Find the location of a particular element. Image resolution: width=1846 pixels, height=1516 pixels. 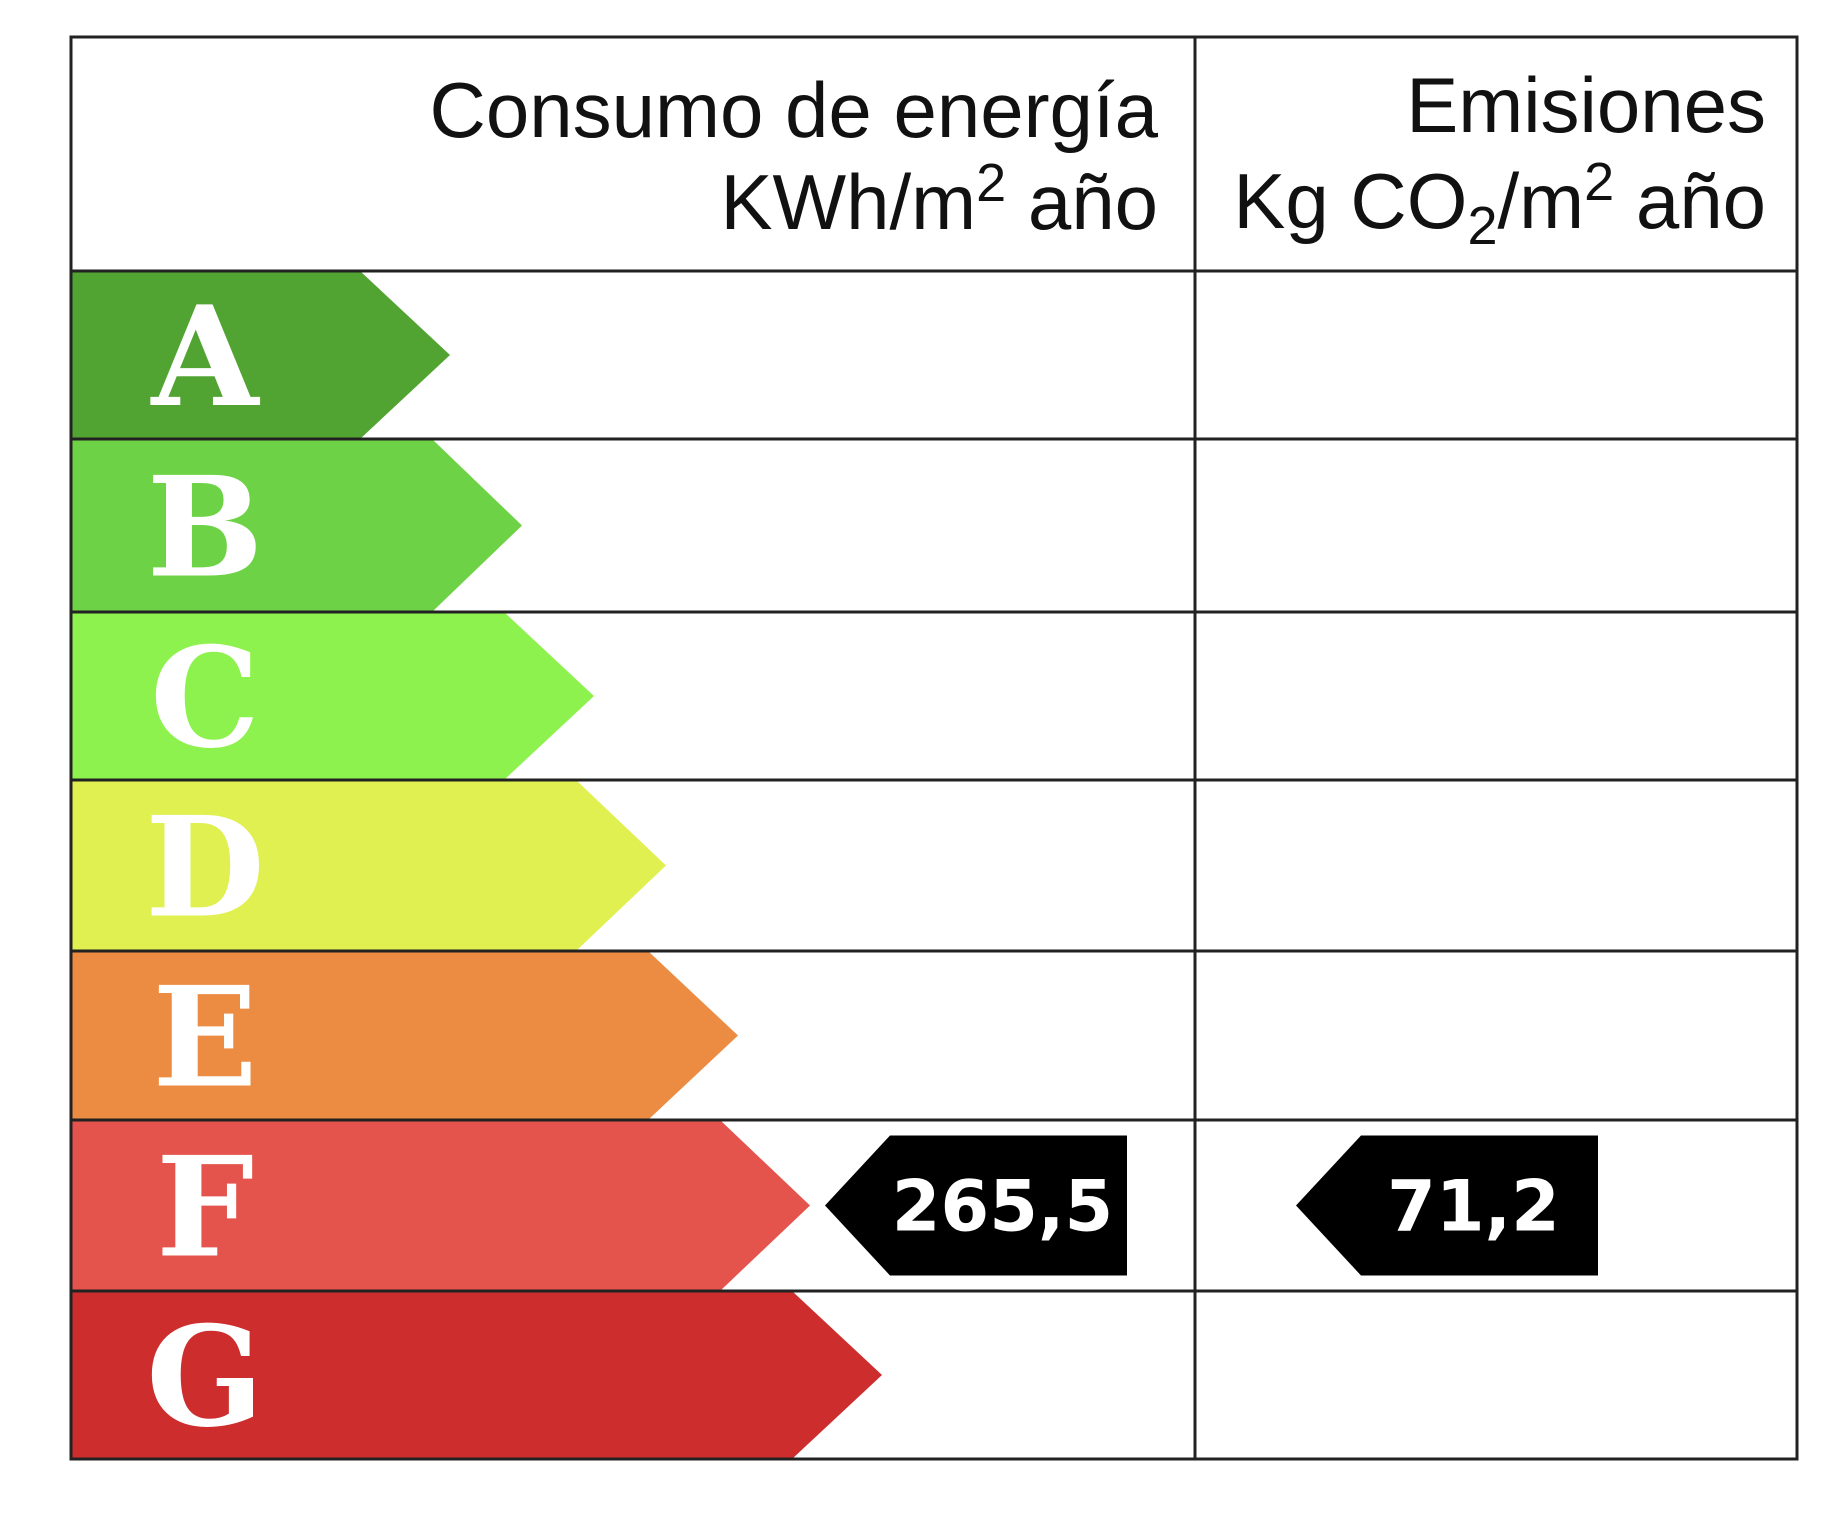

grade-row-b: B is located at coordinates (296, 525).